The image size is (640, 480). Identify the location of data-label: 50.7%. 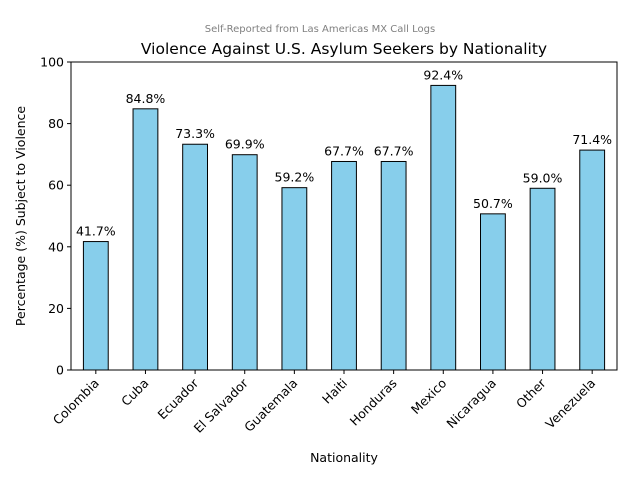
(493, 203).